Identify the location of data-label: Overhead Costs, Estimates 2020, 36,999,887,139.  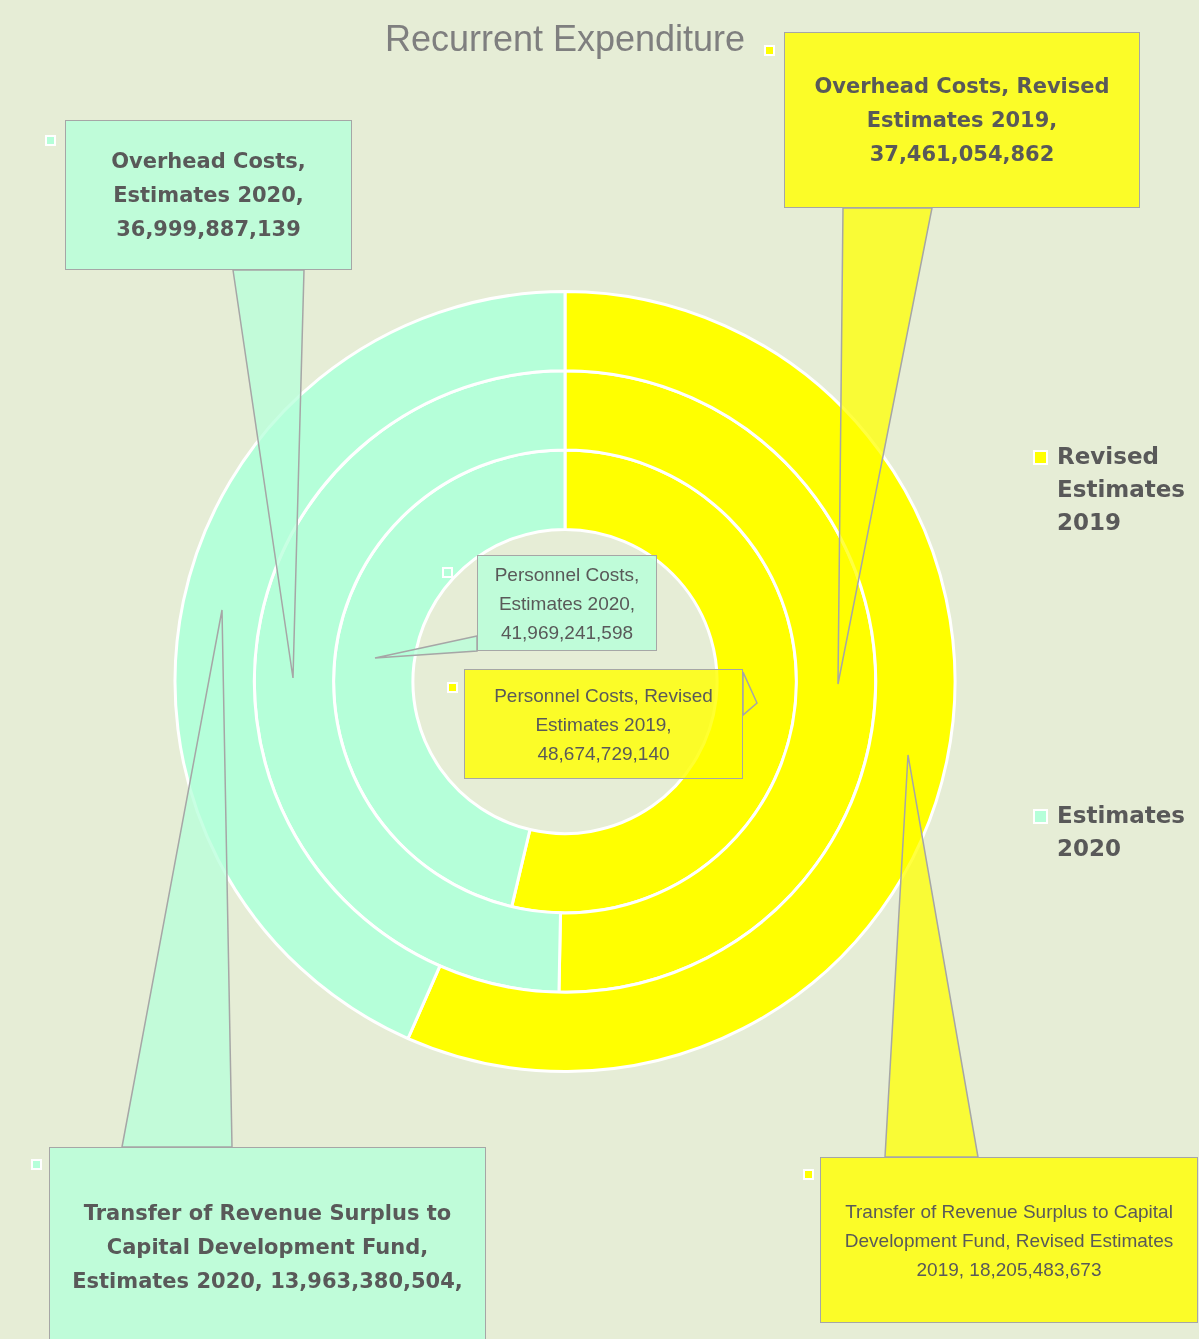
(208, 195).